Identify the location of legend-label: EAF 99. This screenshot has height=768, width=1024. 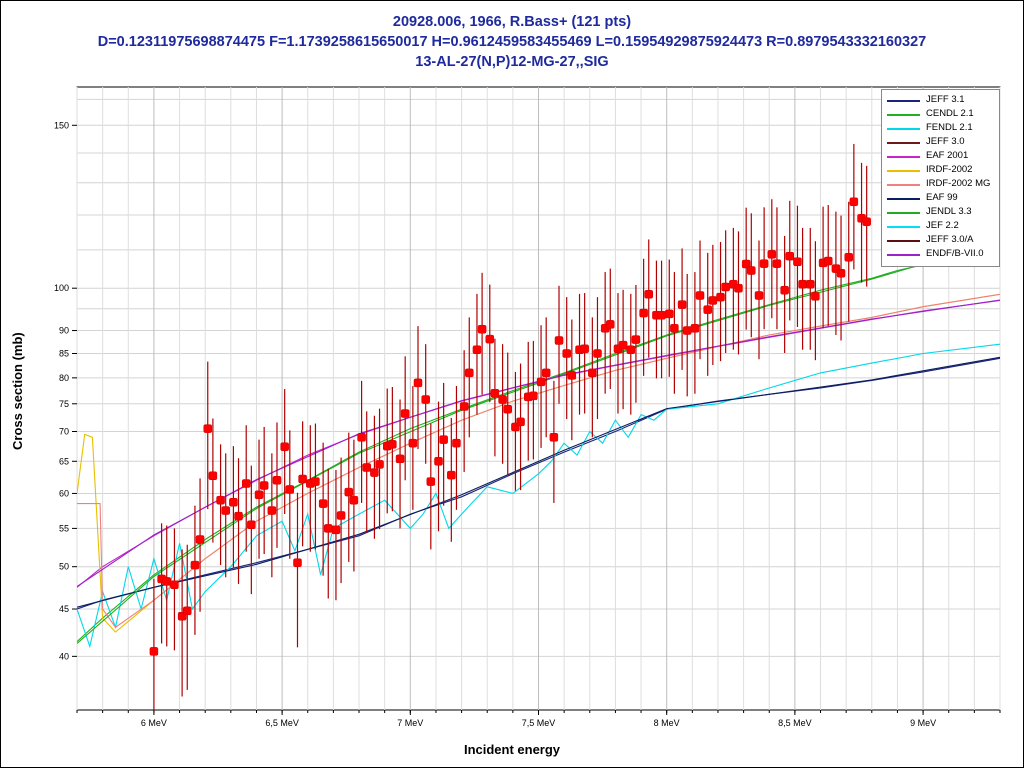
(942, 197).